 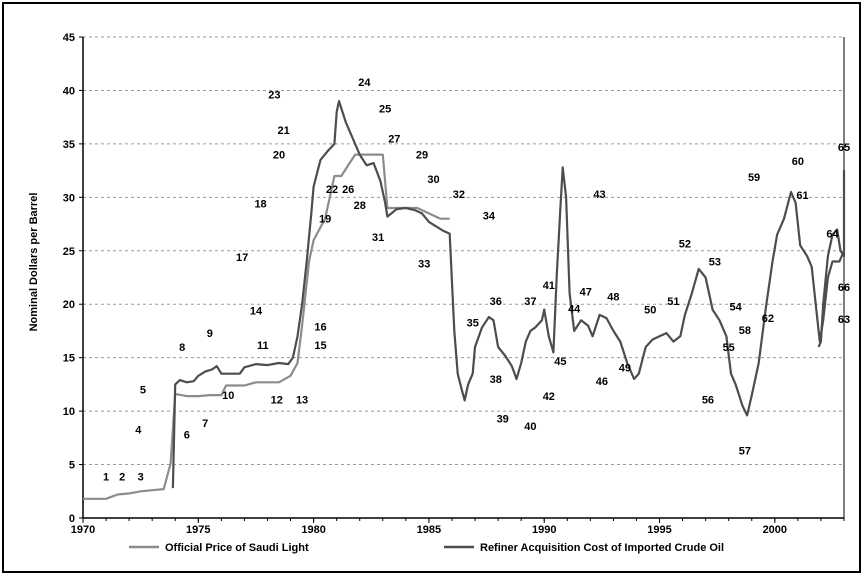 What do you see at coordinates (429, 530) in the screenshot?
I see `x-tick-label-1985: 1985` at bounding box center [429, 530].